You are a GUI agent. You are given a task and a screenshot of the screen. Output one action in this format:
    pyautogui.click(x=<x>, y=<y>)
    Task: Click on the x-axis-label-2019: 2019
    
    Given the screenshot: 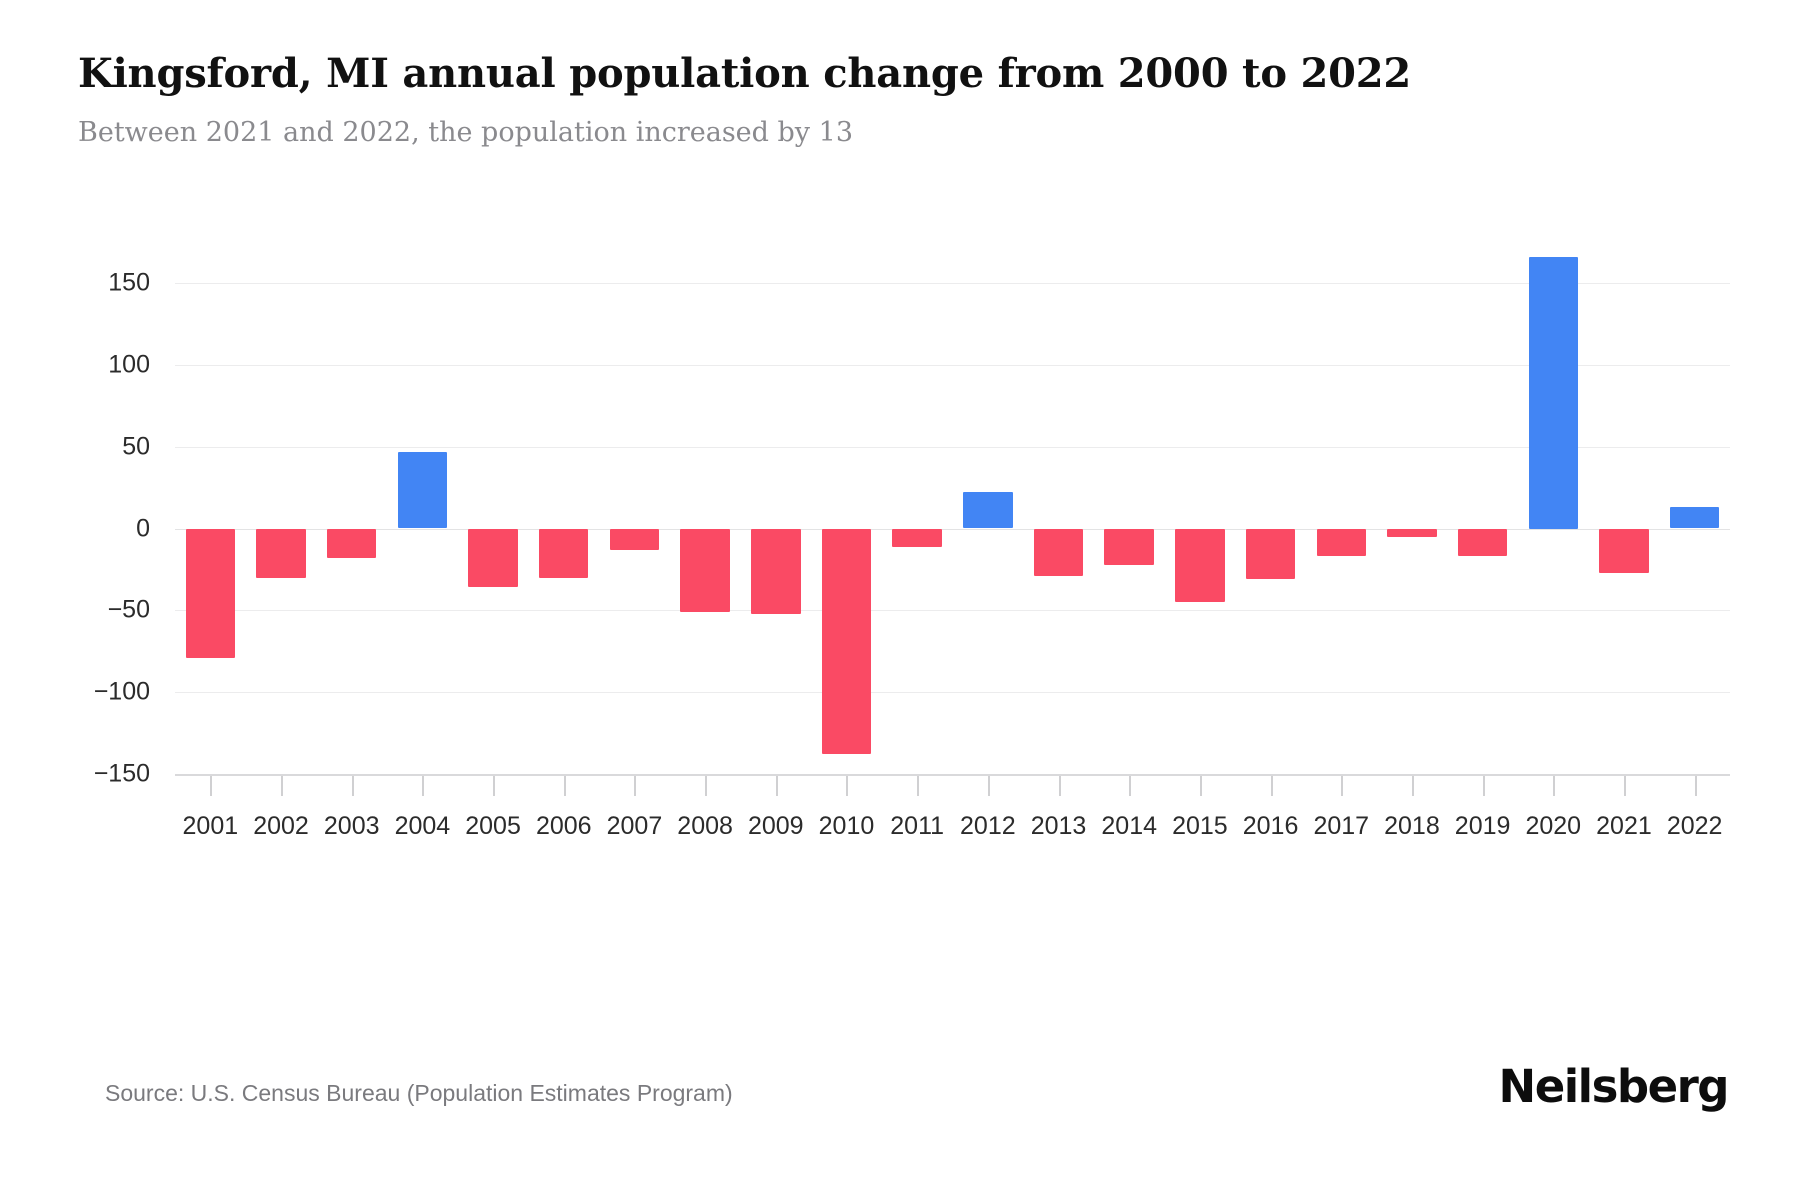 What is the action you would take?
    pyautogui.click(x=1482, y=826)
    